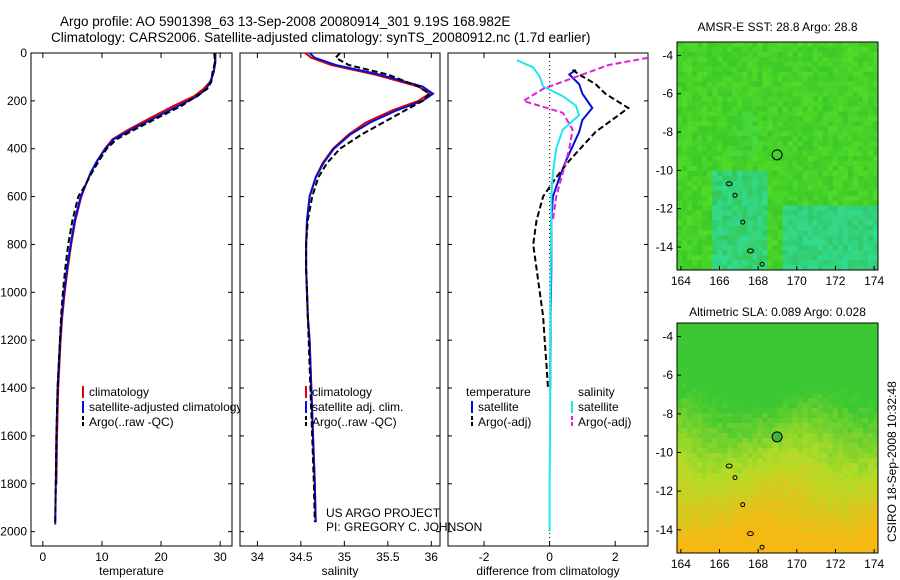 The width and height of the screenshot is (900, 580). Describe the element at coordinates (131, 571) in the screenshot. I see `x-axis-label: temperature` at that location.